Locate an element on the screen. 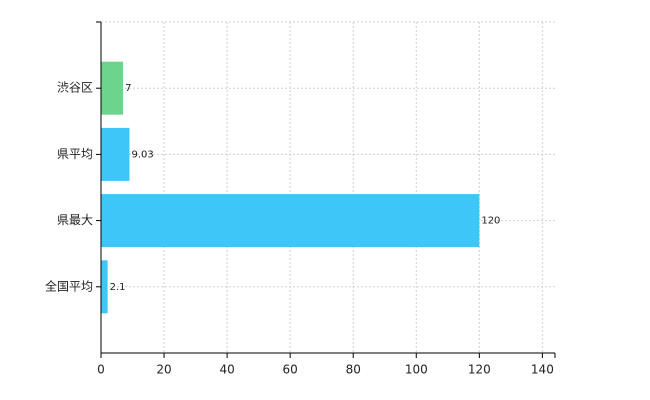 The image size is (650, 400). value-label: 7 is located at coordinates (128, 88).